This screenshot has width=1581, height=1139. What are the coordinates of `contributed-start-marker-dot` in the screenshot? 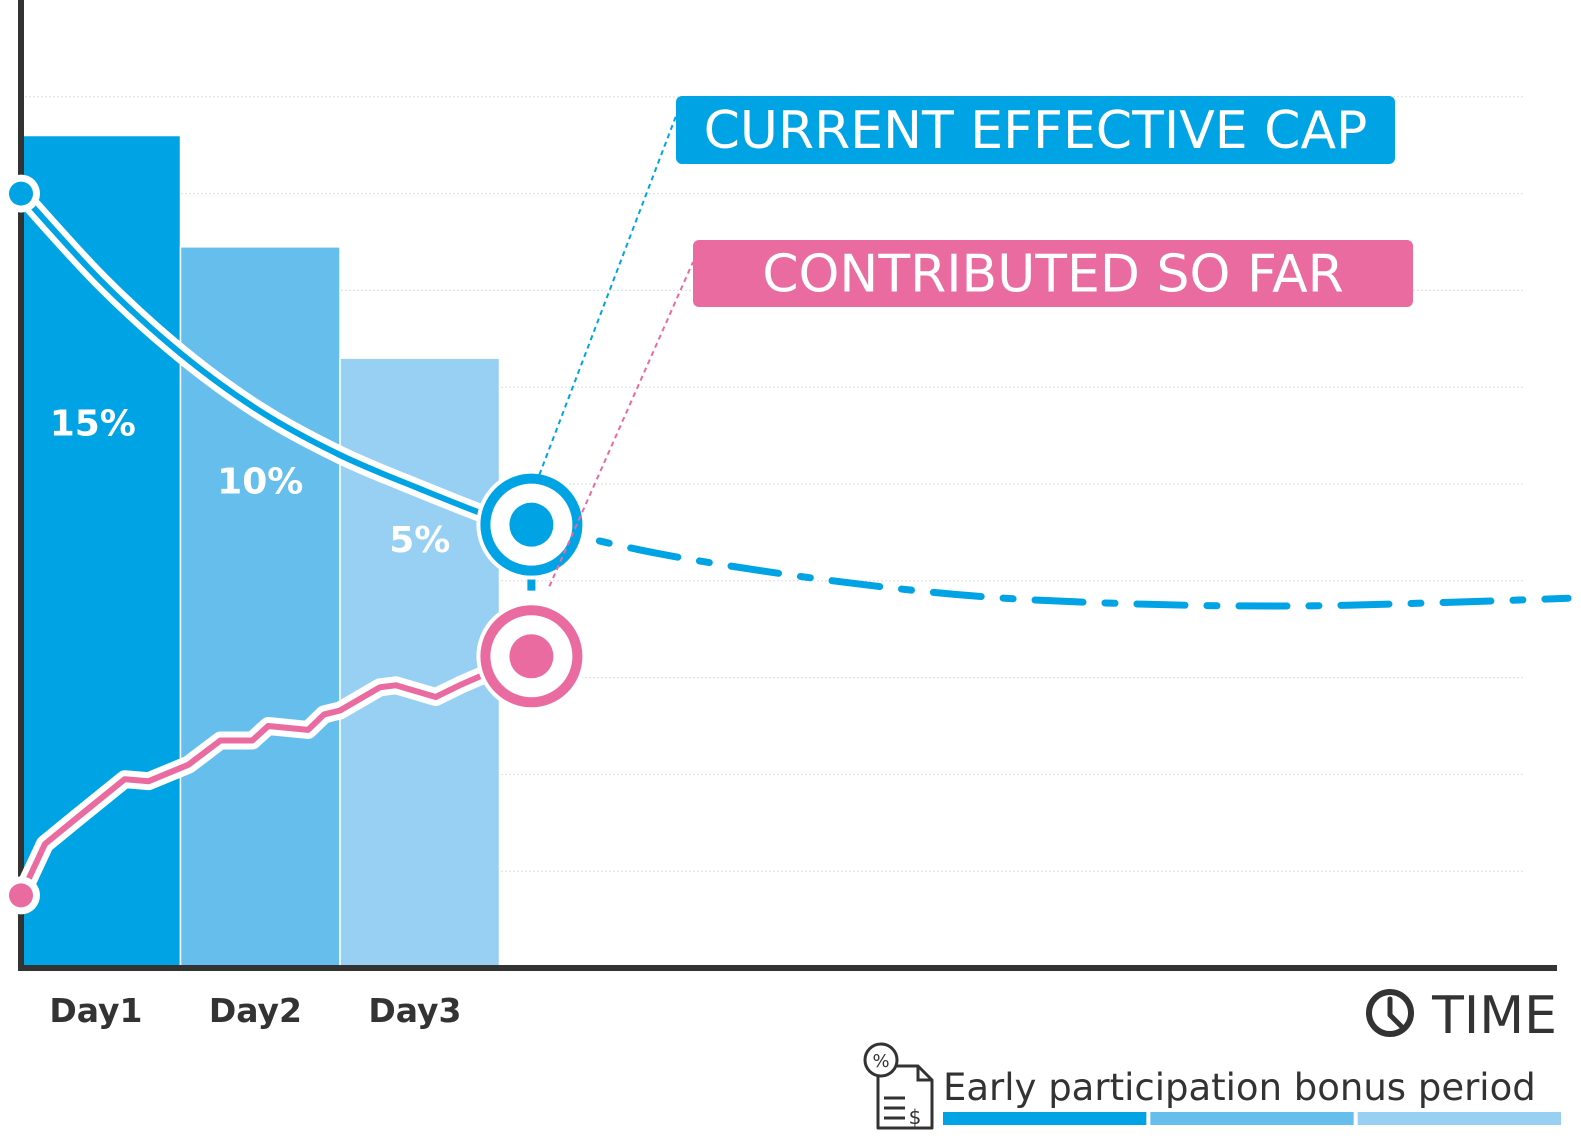 It's located at (21, 895).